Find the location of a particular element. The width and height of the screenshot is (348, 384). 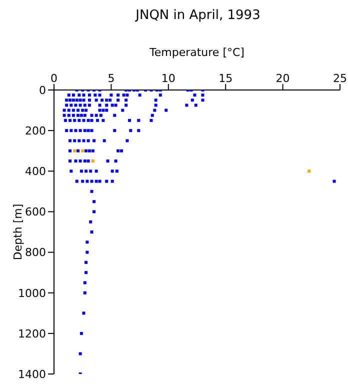

y-tick-label: 0 is located at coordinates (42, 90).